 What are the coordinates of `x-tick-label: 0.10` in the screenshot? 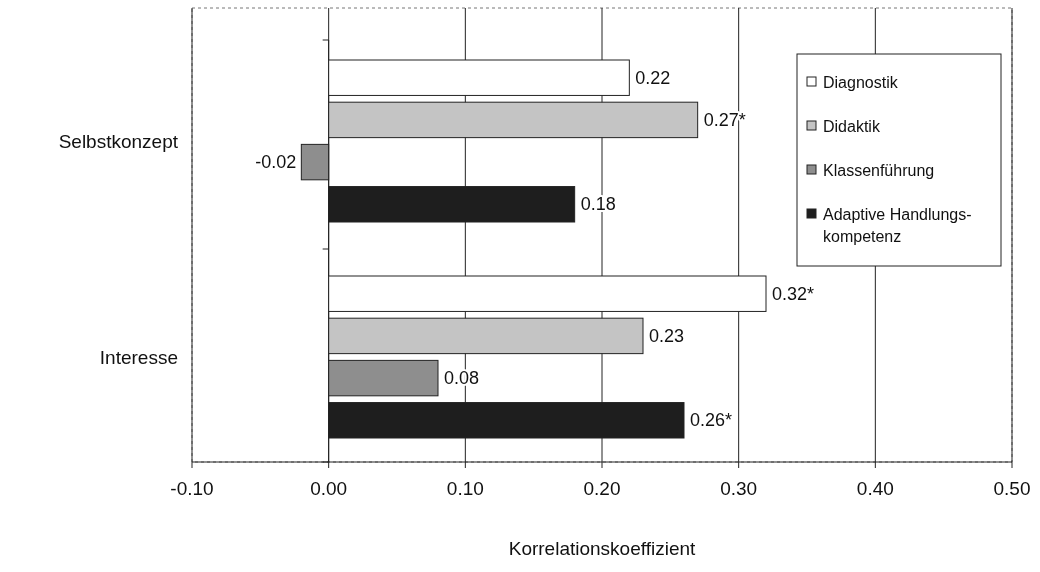 It's located at (465, 488).